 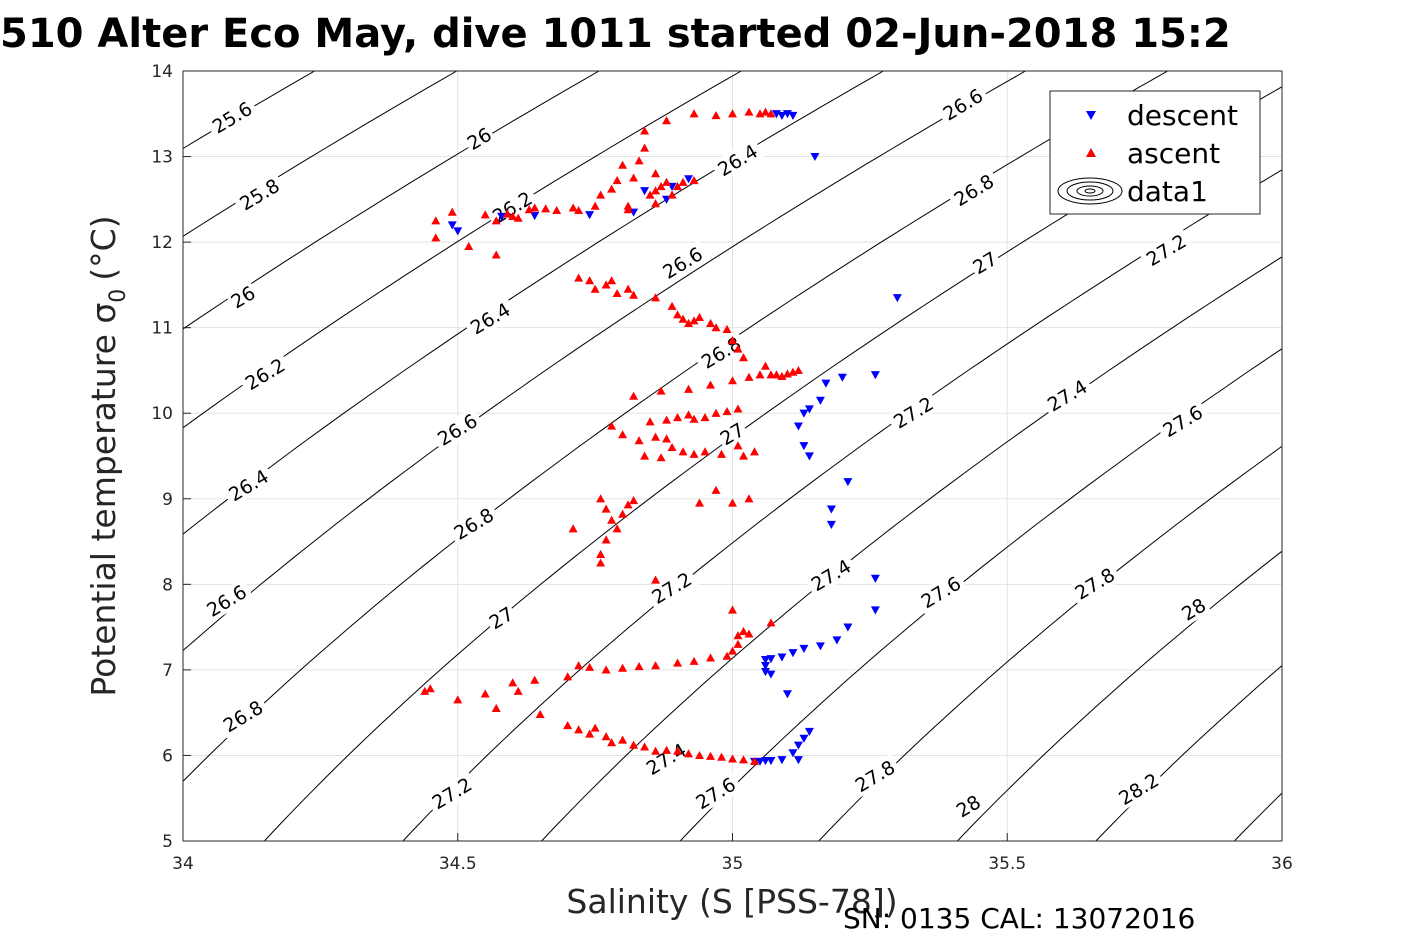 What do you see at coordinates (103, 247) in the screenshot?
I see `y-axis-label-unit: (°C)` at bounding box center [103, 247].